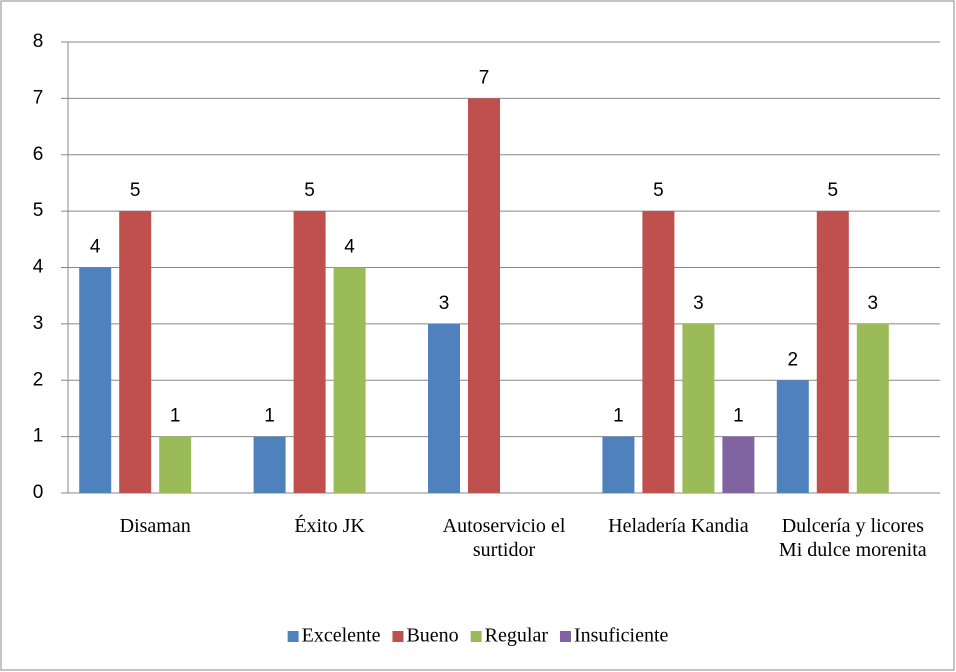 This screenshot has height=672, width=956. Describe the element at coordinates (38, 436) in the screenshot. I see `y-tick-label: 1` at that location.